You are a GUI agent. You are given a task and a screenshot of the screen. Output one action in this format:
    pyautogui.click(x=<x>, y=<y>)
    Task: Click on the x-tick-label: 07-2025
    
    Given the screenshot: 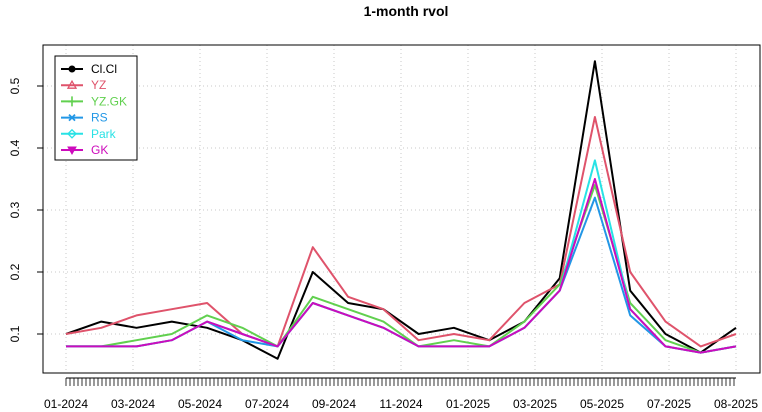 What is the action you would take?
    pyautogui.click(x=669, y=404)
    